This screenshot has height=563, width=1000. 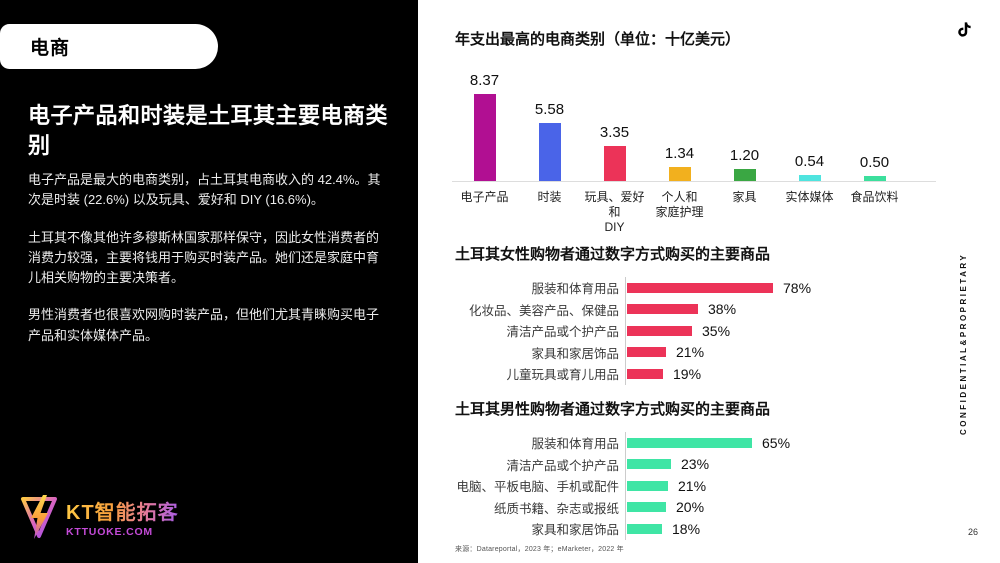 I want to click on hbar-track: 18%, so click(x=662, y=529).